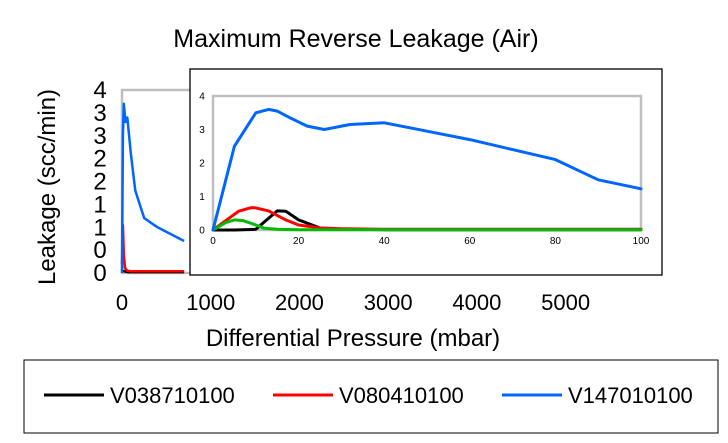 The image size is (728, 443). What do you see at coordinates (202, 197) in the screenshot?
I see `inset-y-tick-label: 1` at bounding box center [202, 197].